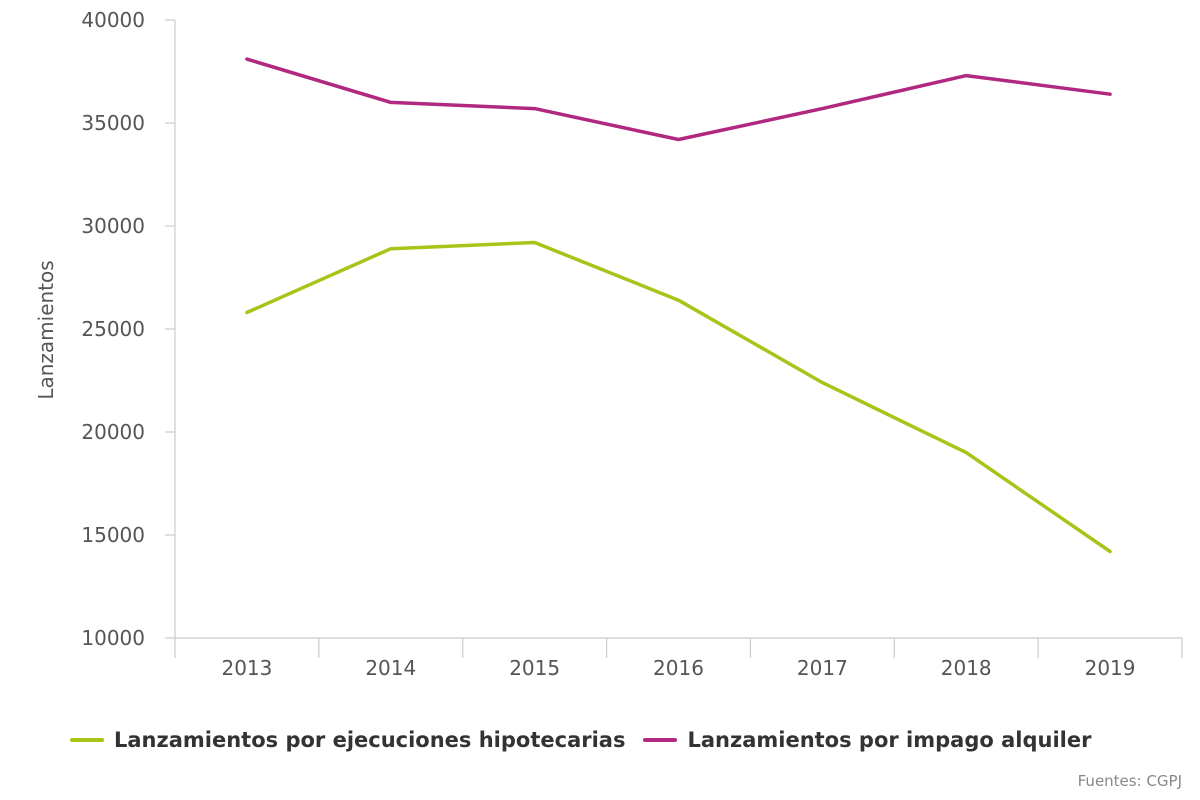 This screenshot has height=800, width=1200. What do you see at coordinates (534, 668) in the screenshot?
I see `x-tick-label: 2015` at bounding box center [534, 668].